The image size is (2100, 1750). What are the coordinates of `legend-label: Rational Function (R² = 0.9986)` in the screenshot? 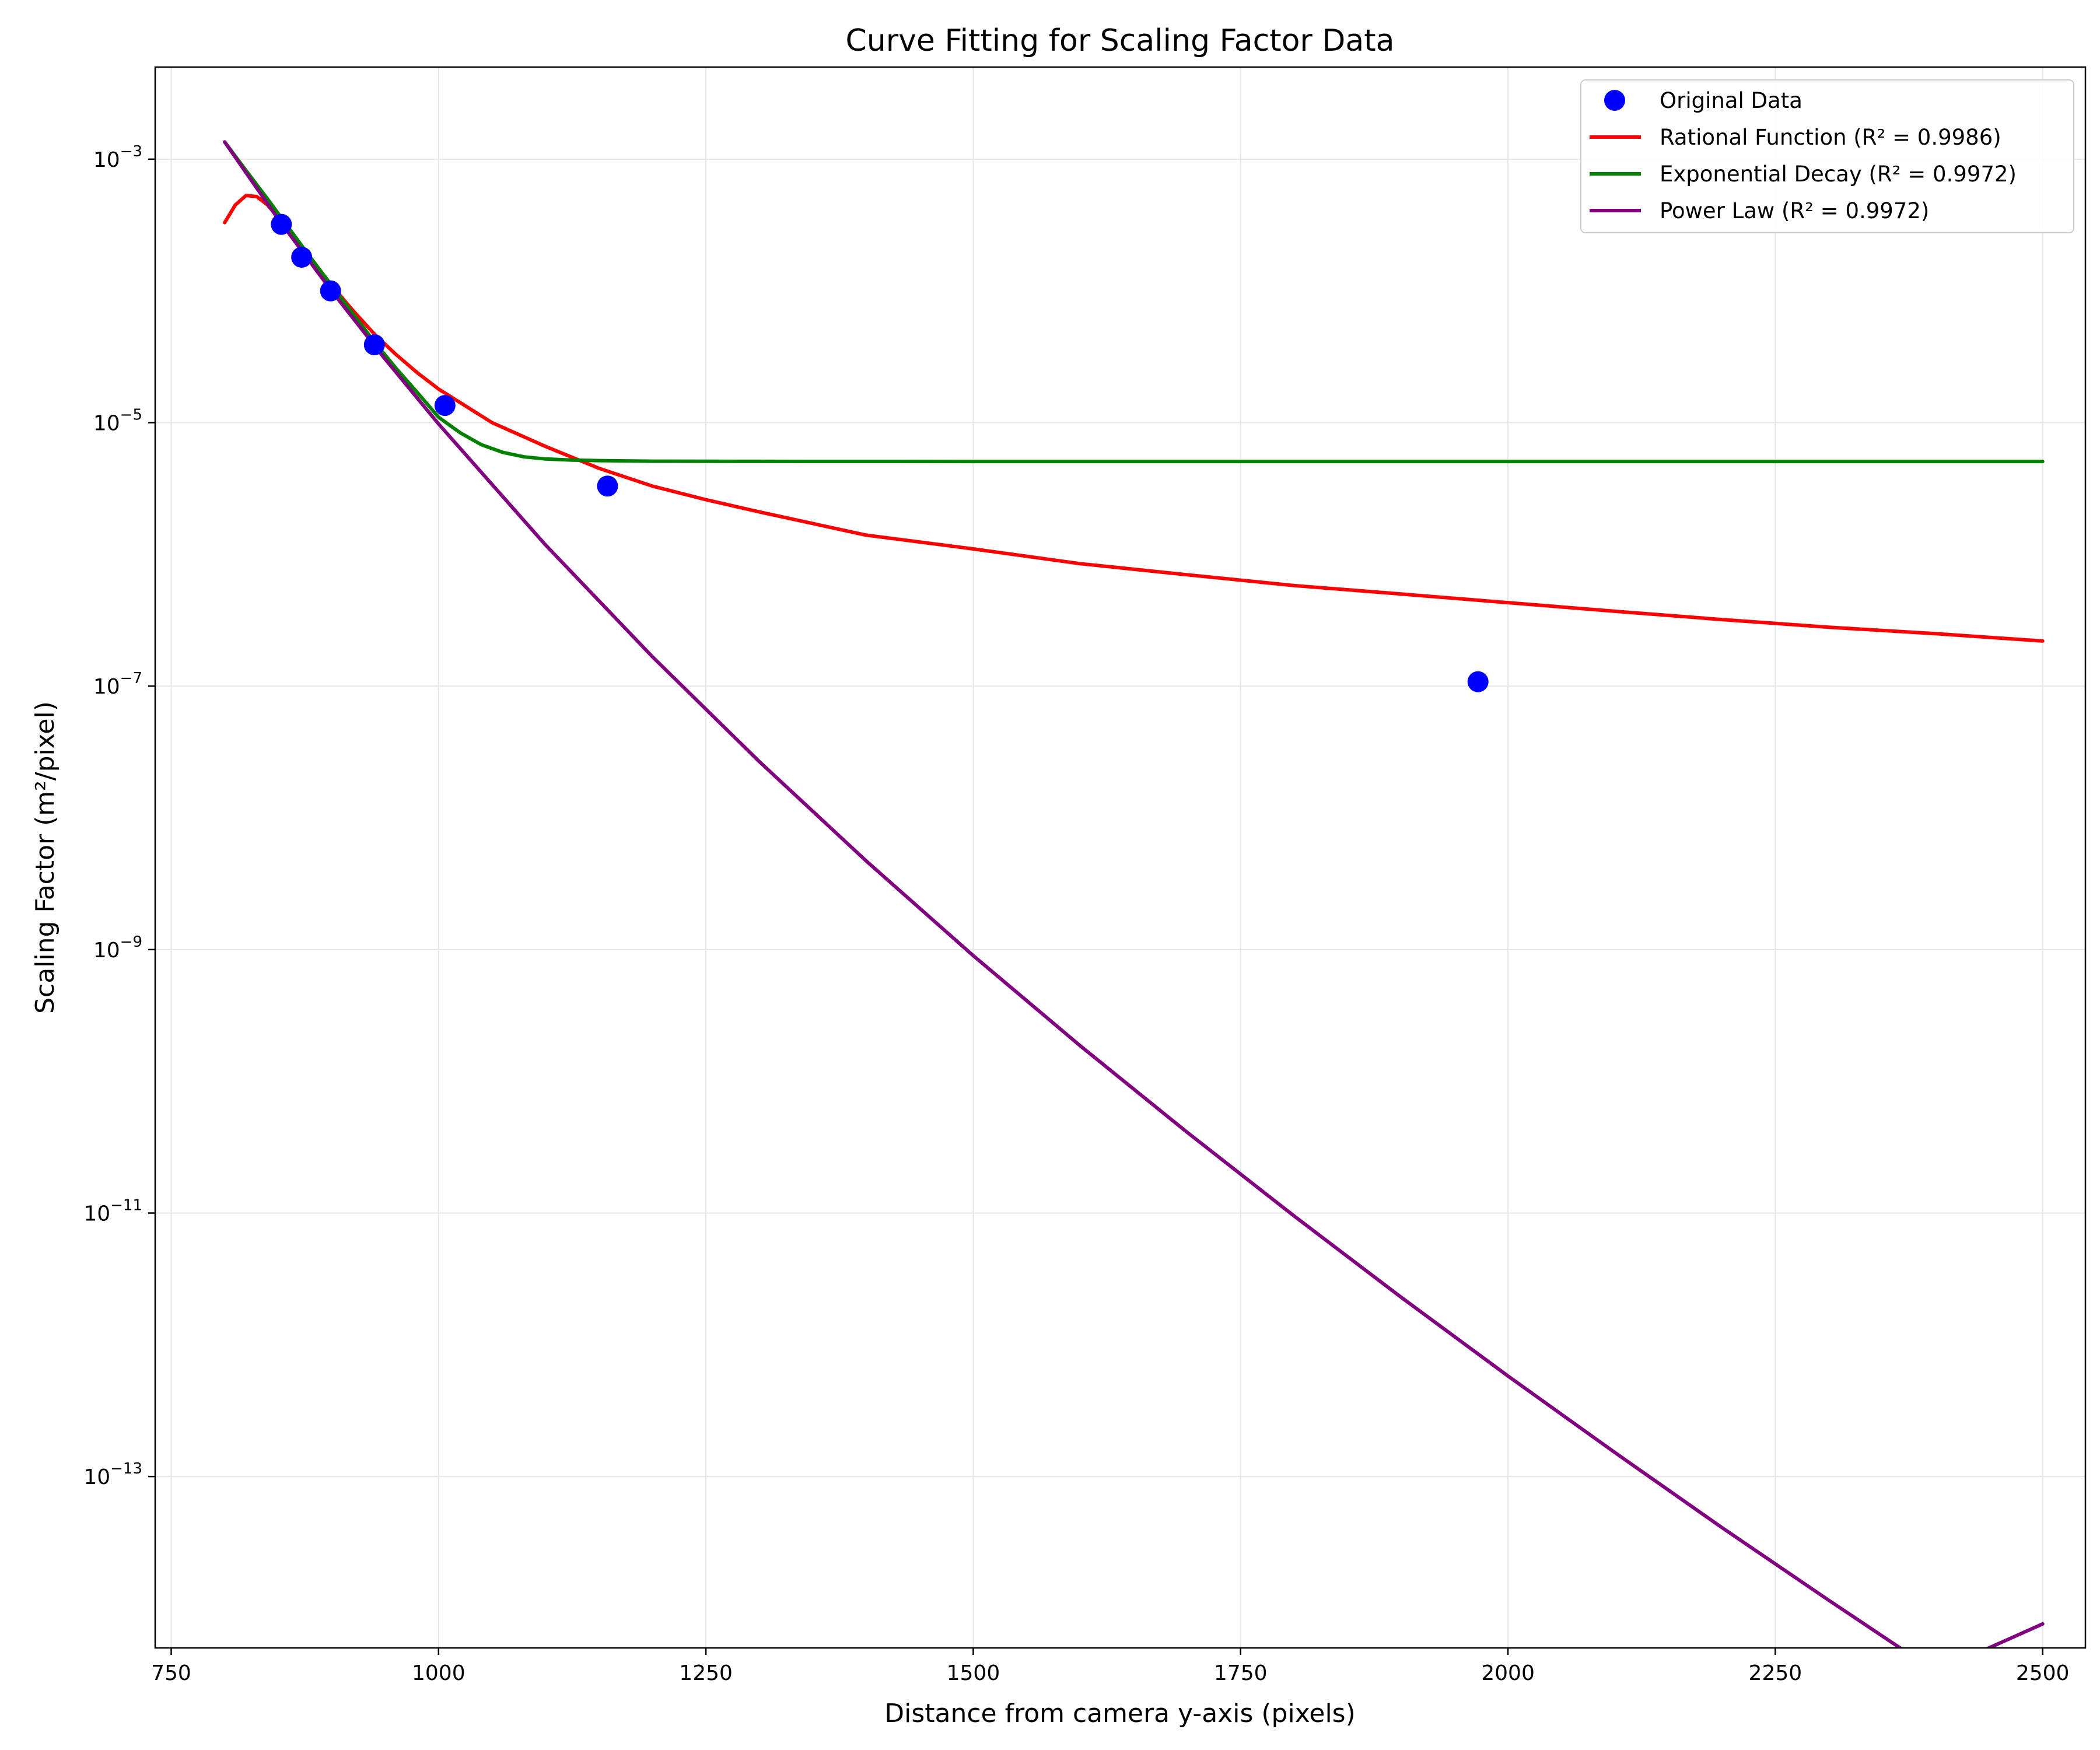 It's located at (1831, 137).